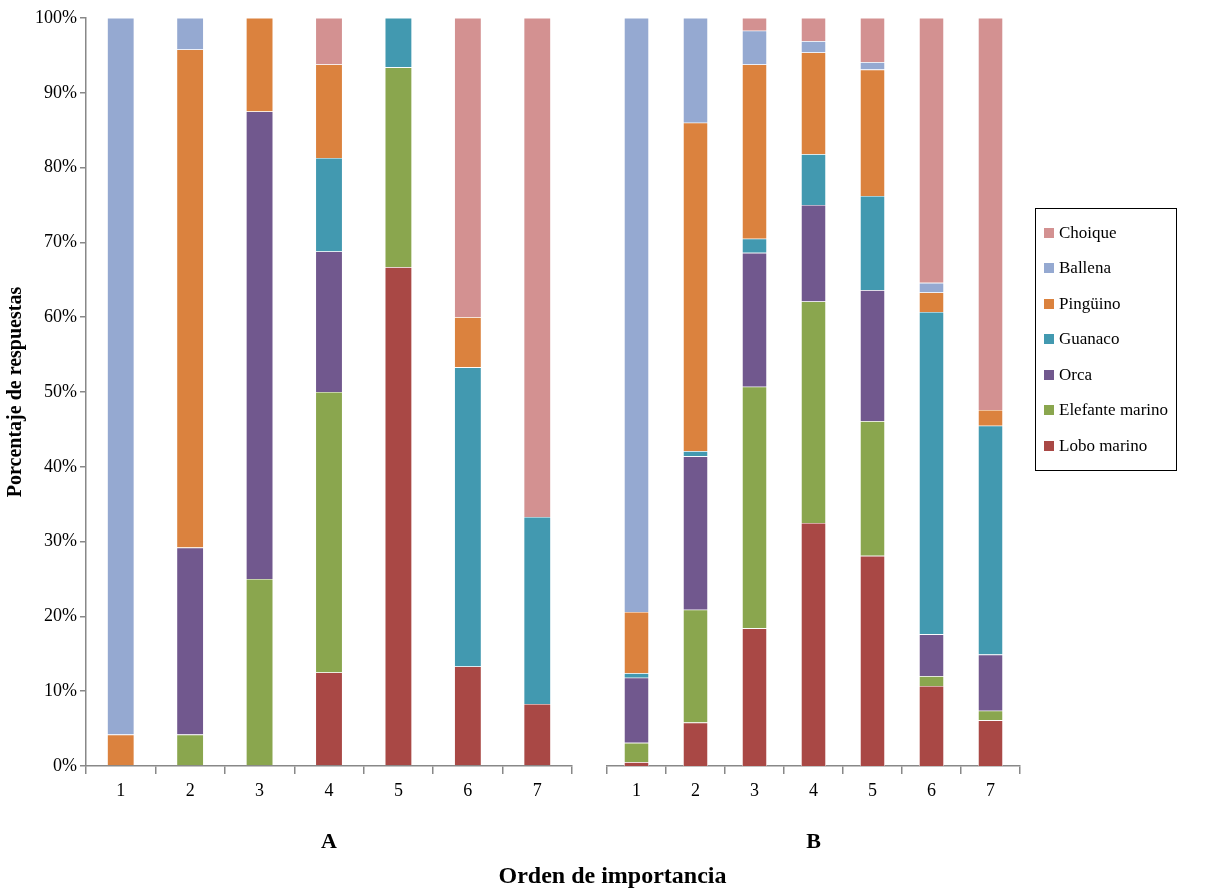  What do you see at coordinates (1088, 232) in the screenshot?
I see `legend-label: Choique` at bounding box center [1088, 232].